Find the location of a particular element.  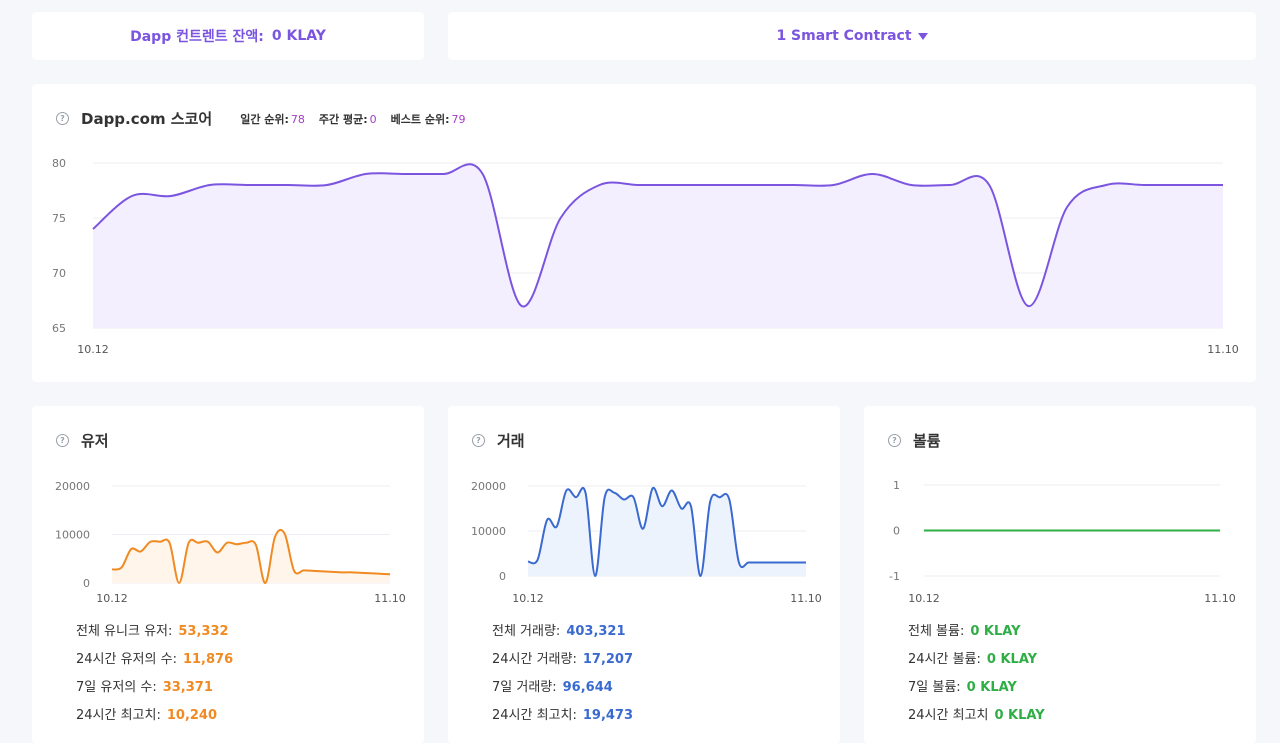

volume-stat: 전체 볼륨: 0 KLAY is located at coordinates (964, 629).